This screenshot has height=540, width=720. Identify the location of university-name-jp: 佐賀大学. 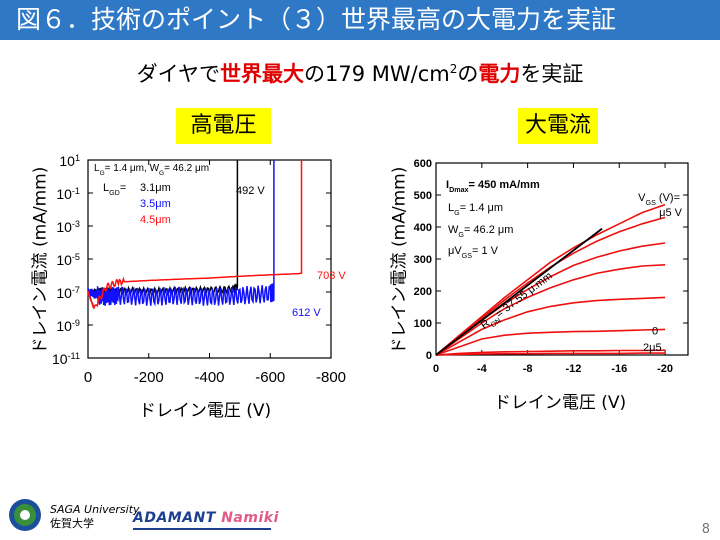
(72, 523).